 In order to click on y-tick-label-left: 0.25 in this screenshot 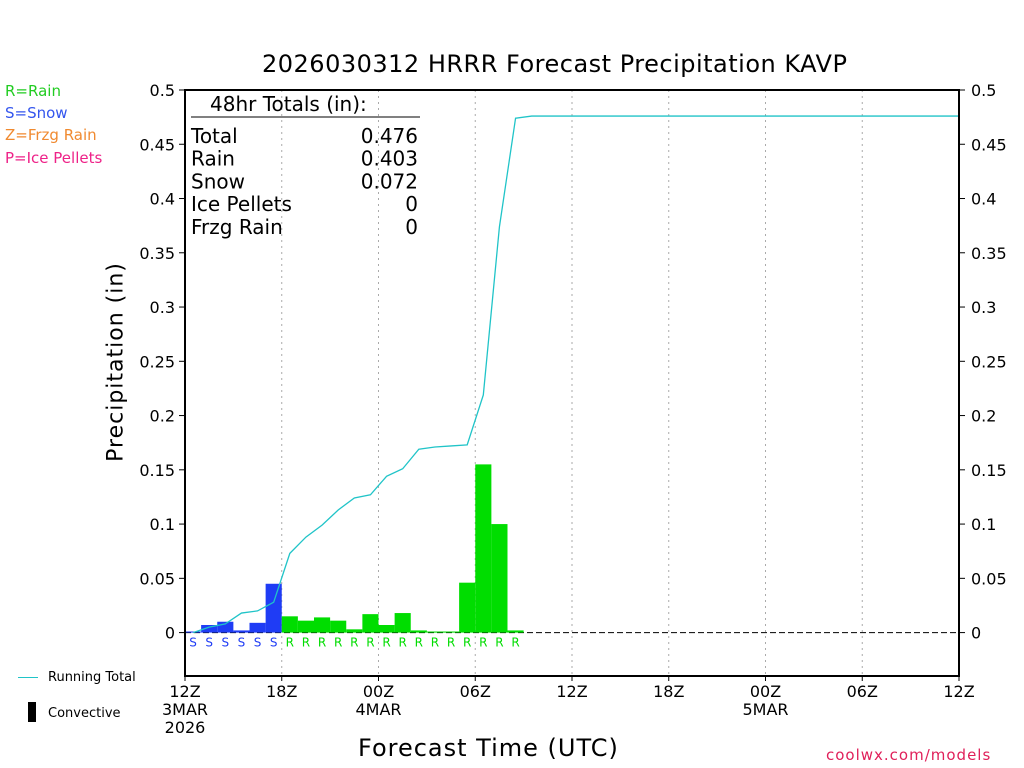, I will do `click(157, 361)`.